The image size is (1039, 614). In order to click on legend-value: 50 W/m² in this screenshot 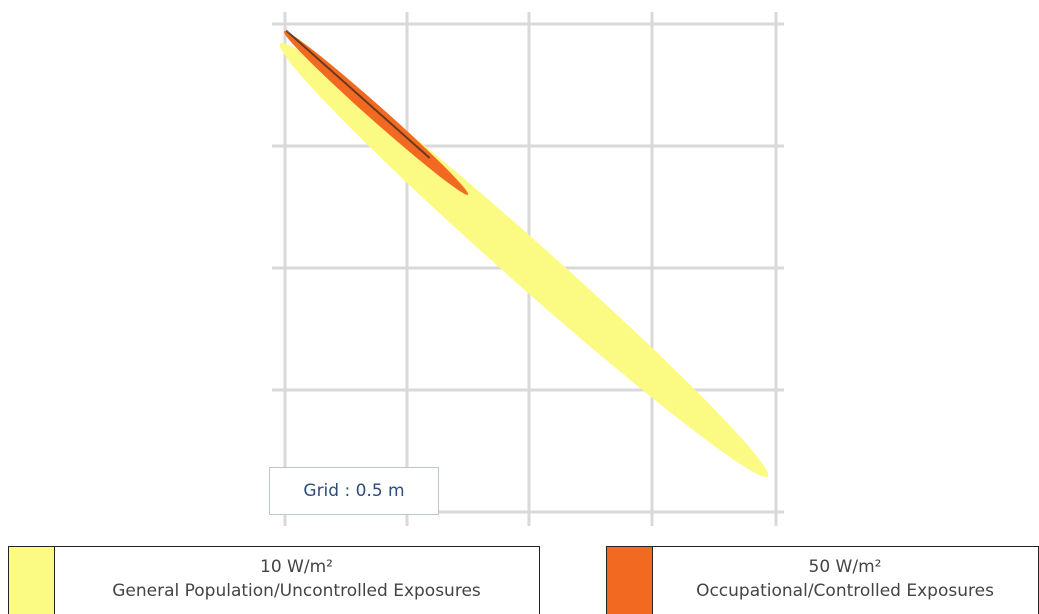, I will do `click(845, 567)`.